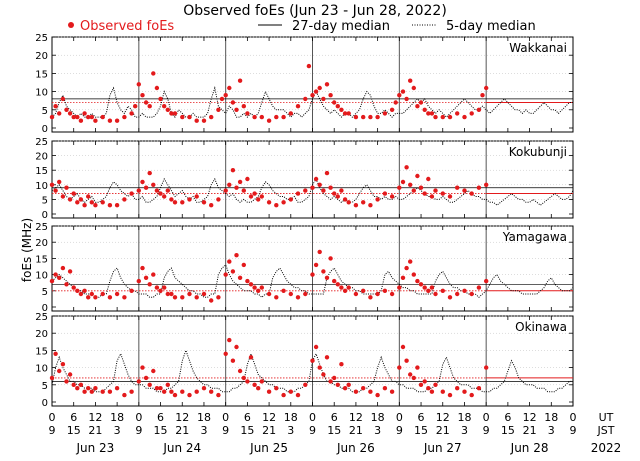 Image resolution: width=640 pixels, height=461 pixels. Describe the element at coordinates (315, 11) in the screenshot. I see `chart-title: Observed foEs (Jun 23 - Jun 28, 2022)` at that location.